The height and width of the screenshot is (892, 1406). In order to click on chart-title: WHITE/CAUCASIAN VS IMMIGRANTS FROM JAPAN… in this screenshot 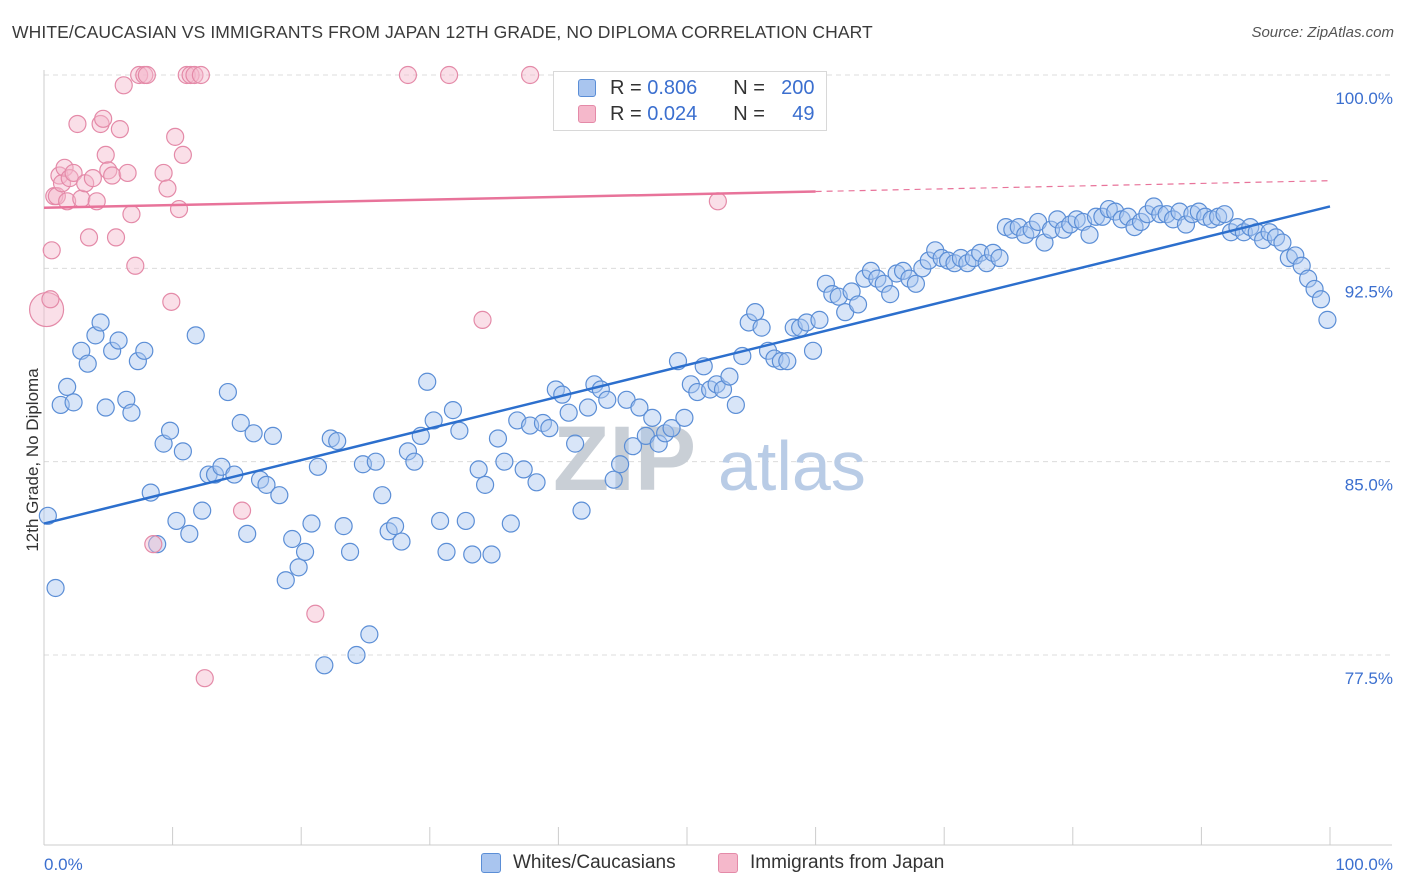, I will do `click(442, 32)`.